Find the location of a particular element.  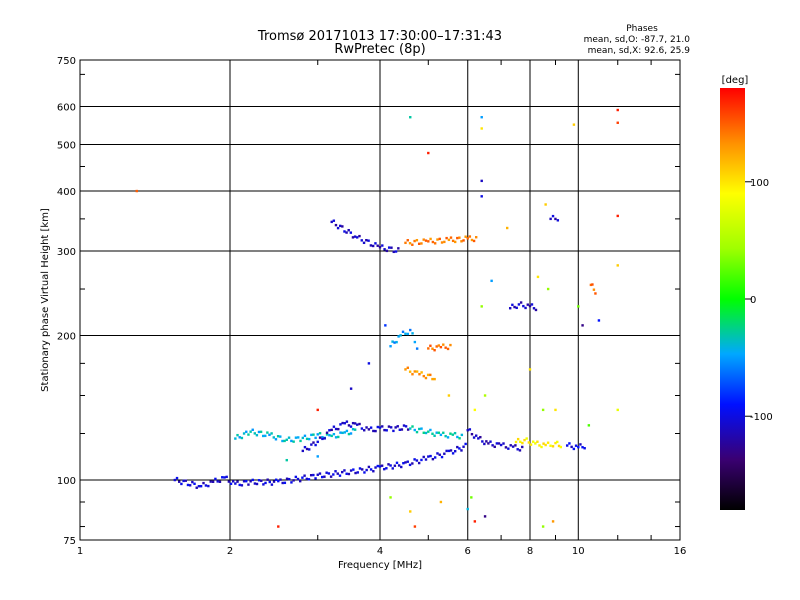

chart-subtitle: RwPretec (8p) is located at coordinates (379, 49).